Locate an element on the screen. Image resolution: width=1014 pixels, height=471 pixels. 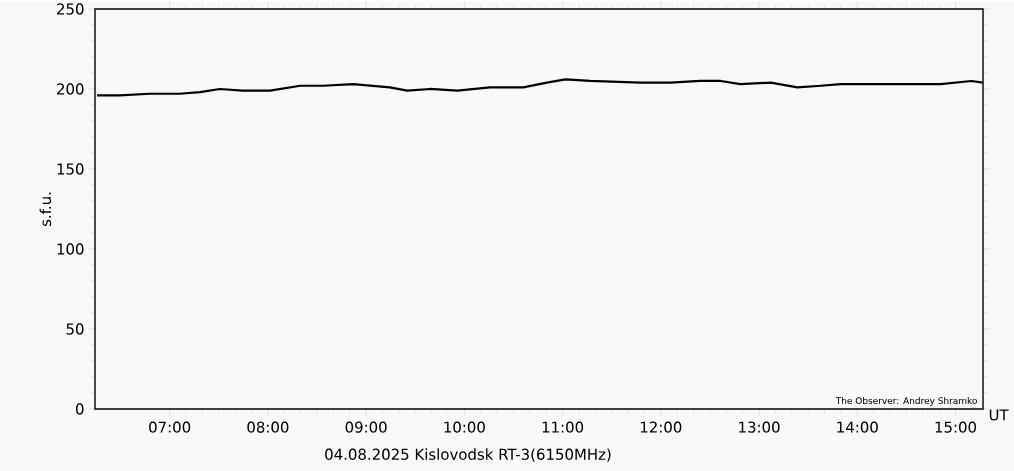
x-tick-label: 11:00 is located at coordinates (563, 427).